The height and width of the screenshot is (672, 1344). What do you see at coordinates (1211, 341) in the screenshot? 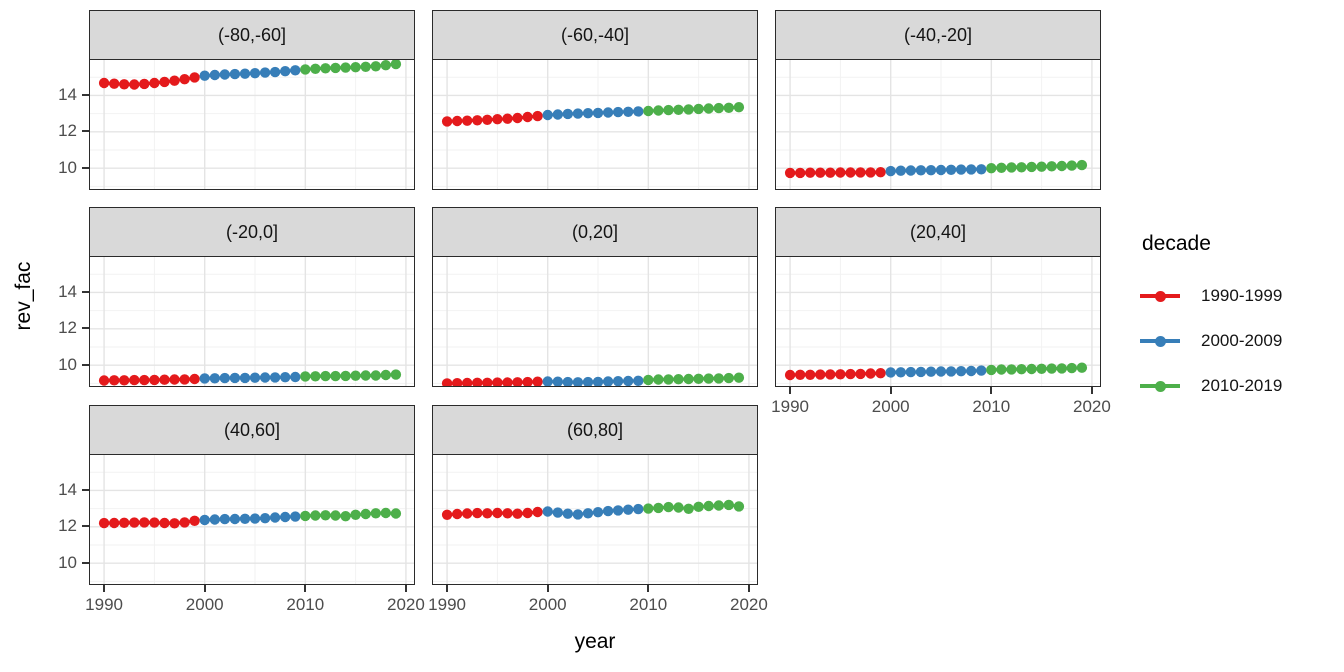
I see `legend-entries: 1990-1999 2000-2009 2010-2019` at bounding box center [1211, 341].